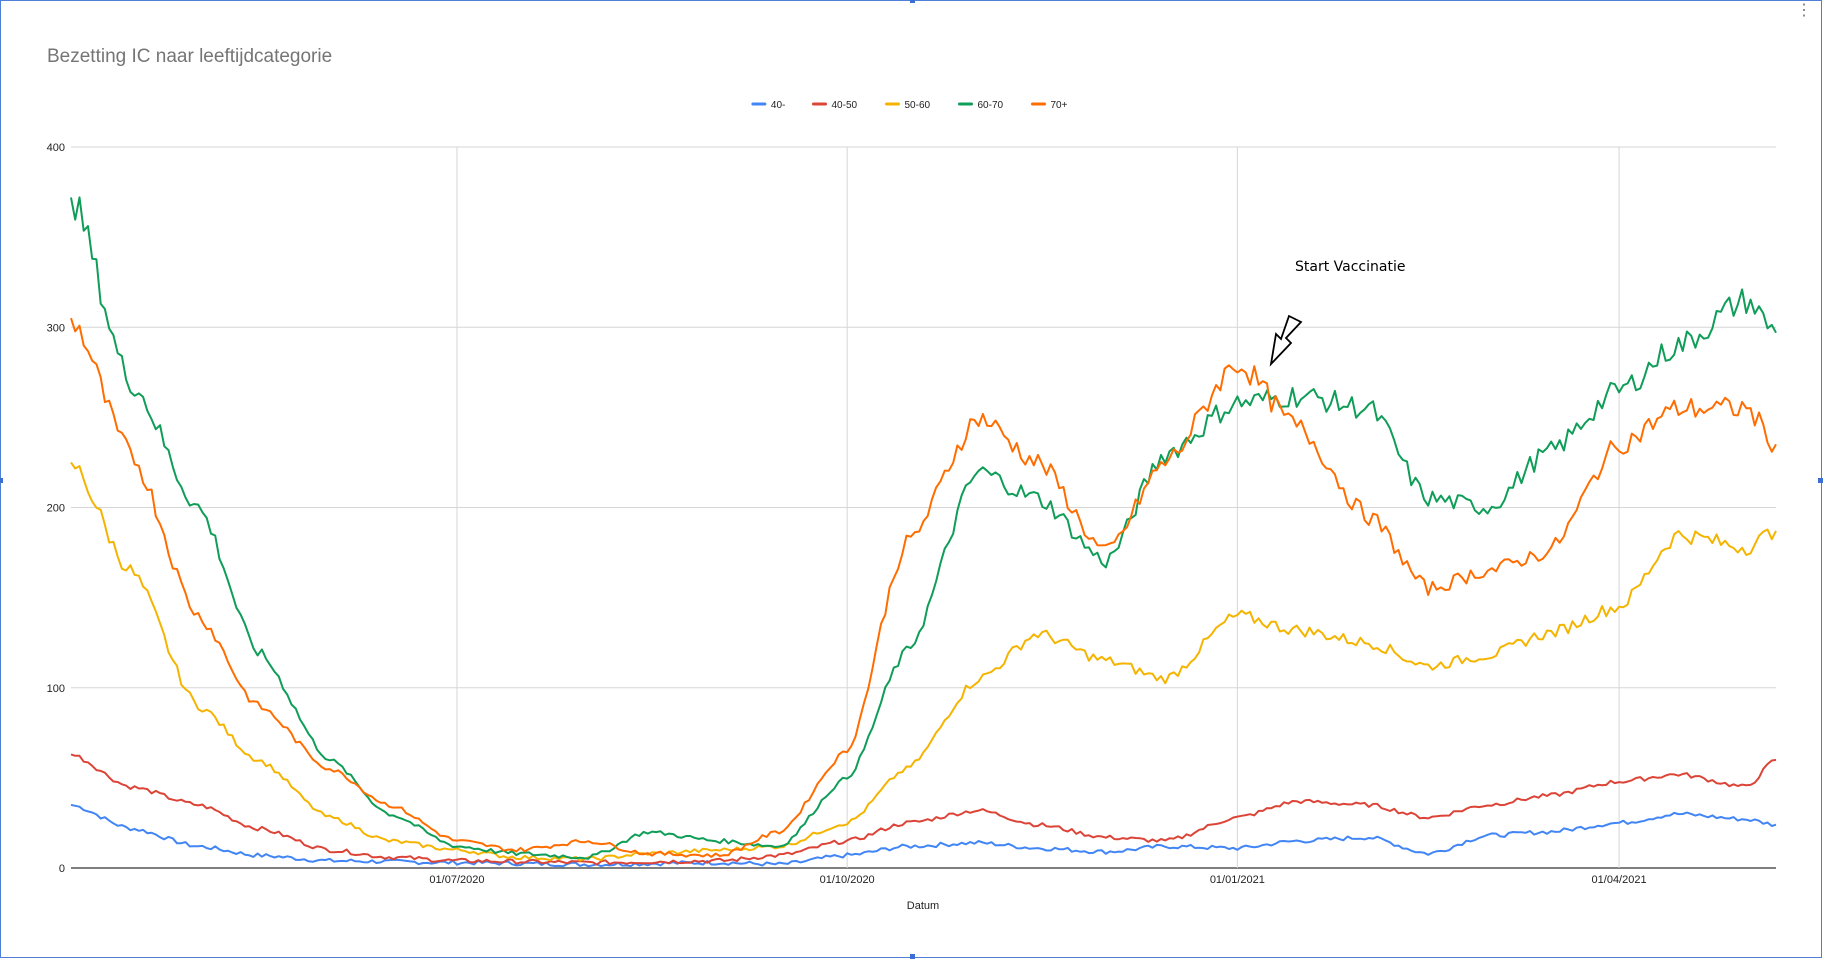 The height and width of the screenshot is (960, 1824). Describe the element at coordinates (56, 328) in the screenshot. I see `y-tick-label: 300` at that location.